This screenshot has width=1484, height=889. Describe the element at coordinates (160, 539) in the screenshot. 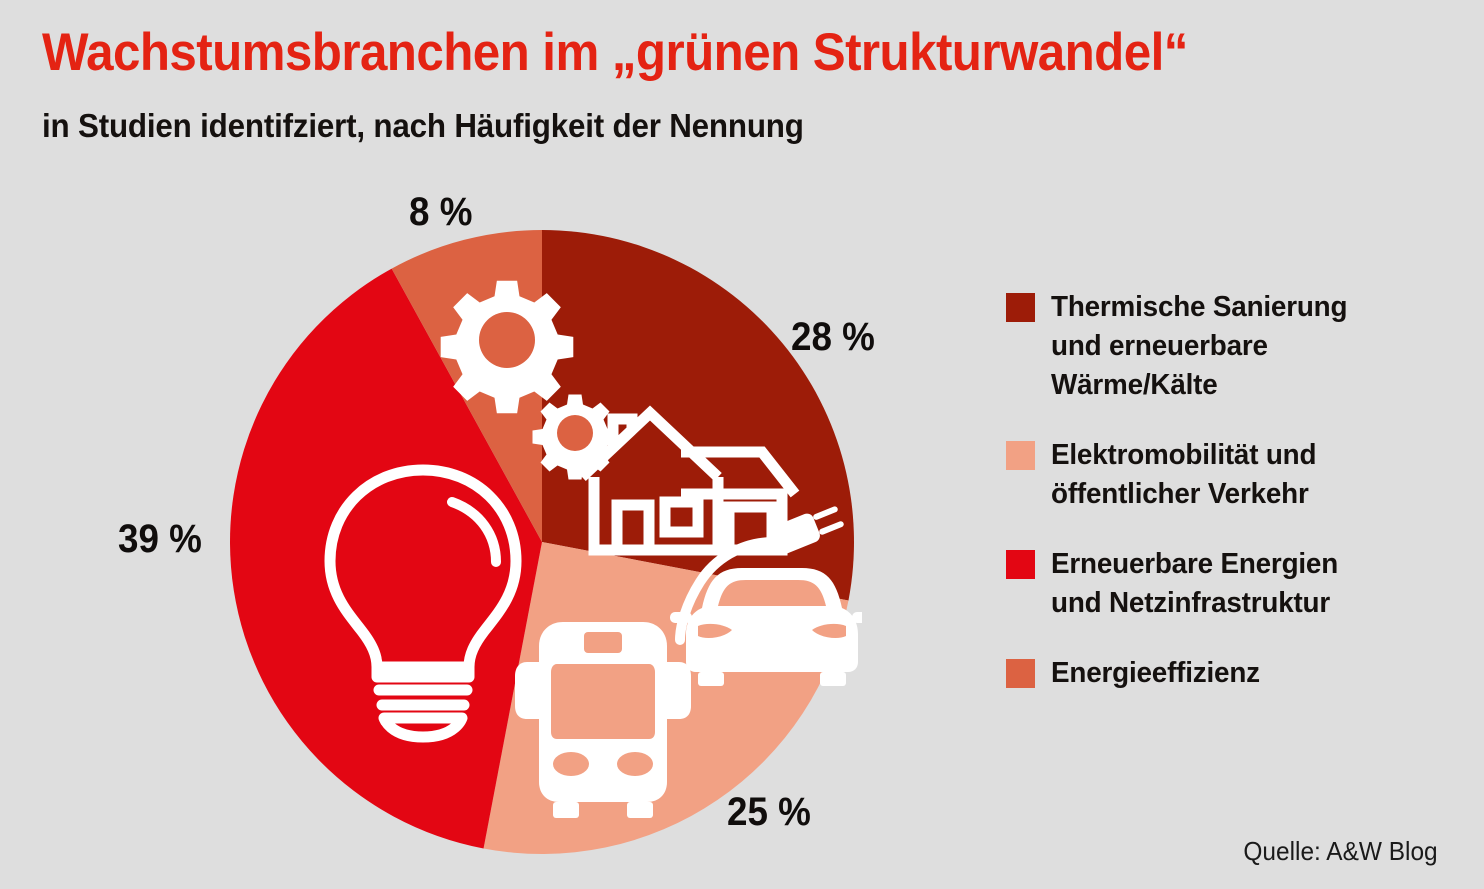

I see `pie-label-39: 39 %` at that location.